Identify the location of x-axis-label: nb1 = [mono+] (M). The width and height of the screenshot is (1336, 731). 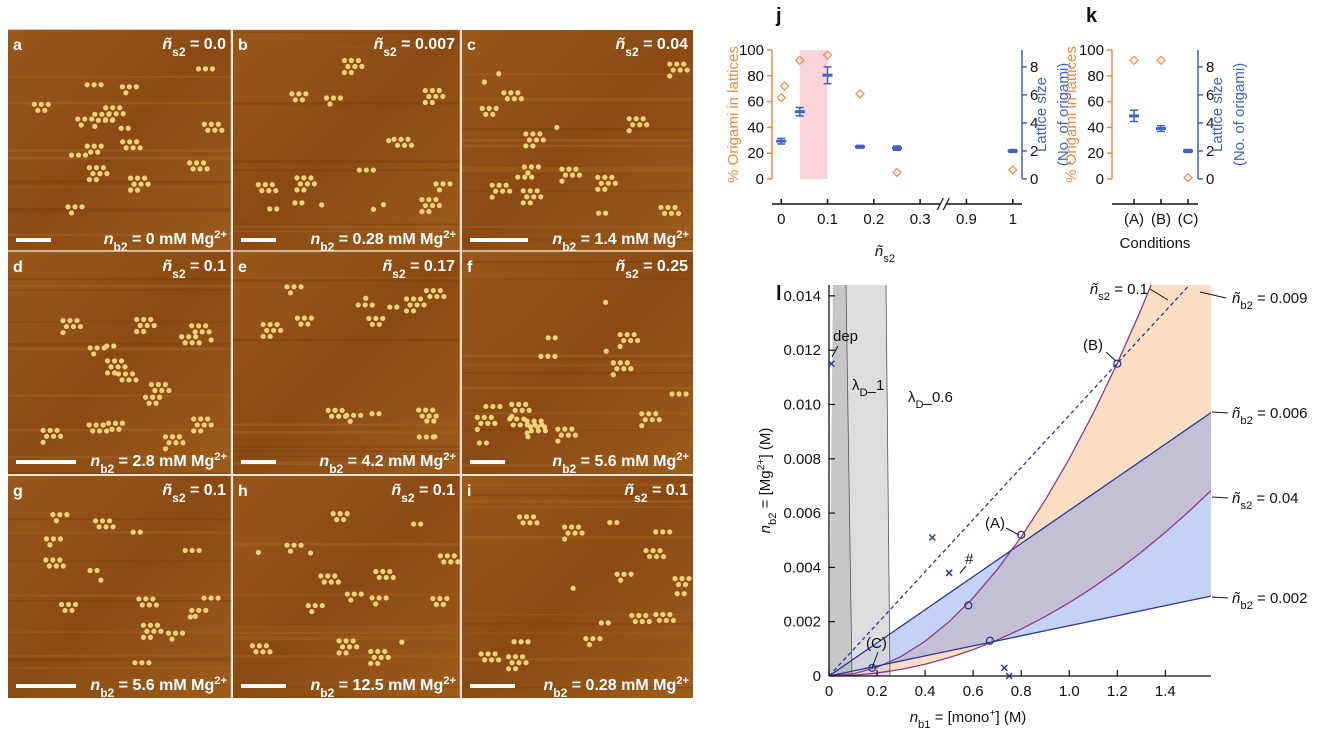
(968, 719).